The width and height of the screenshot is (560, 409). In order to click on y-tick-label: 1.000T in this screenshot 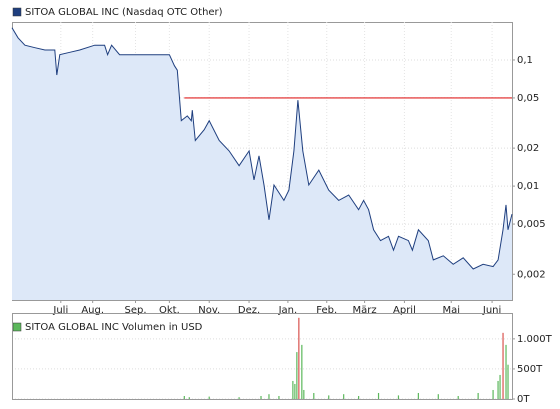, I will do `click(535, 339)`.